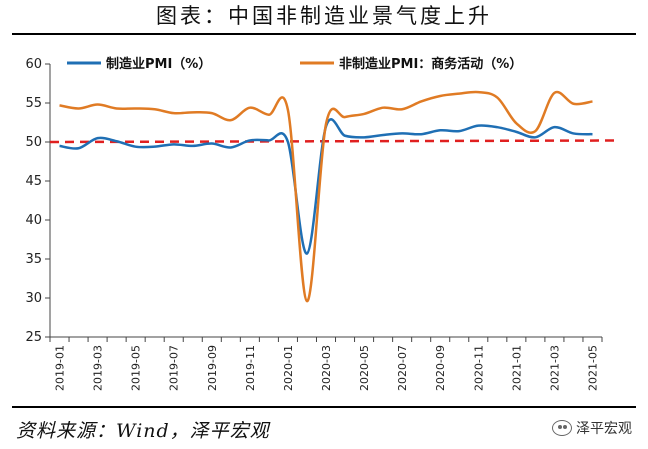  I want to click on x-tick-label: 2019-09, so click(212, 368).